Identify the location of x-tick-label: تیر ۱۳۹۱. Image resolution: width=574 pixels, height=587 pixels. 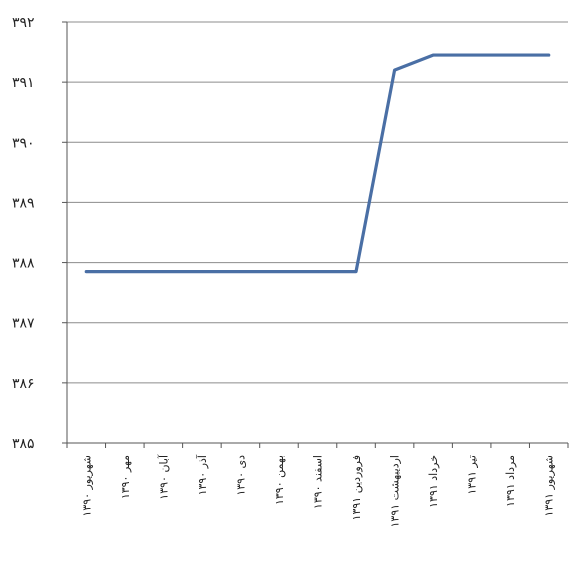
(472, 475).